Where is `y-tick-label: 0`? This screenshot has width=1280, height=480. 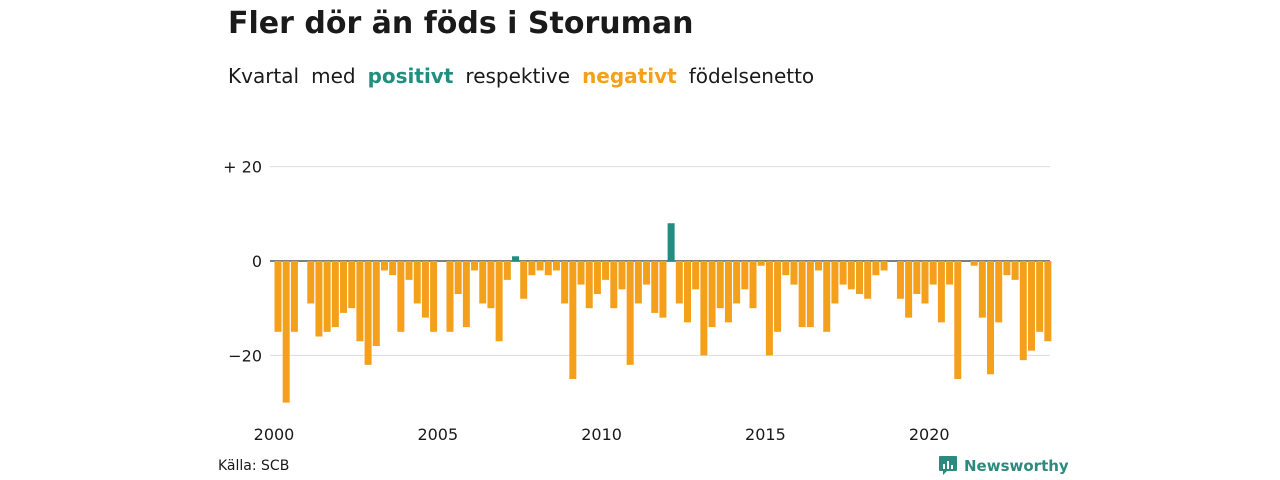
y-tick-label: 0 is located at coordinates (257, 261).